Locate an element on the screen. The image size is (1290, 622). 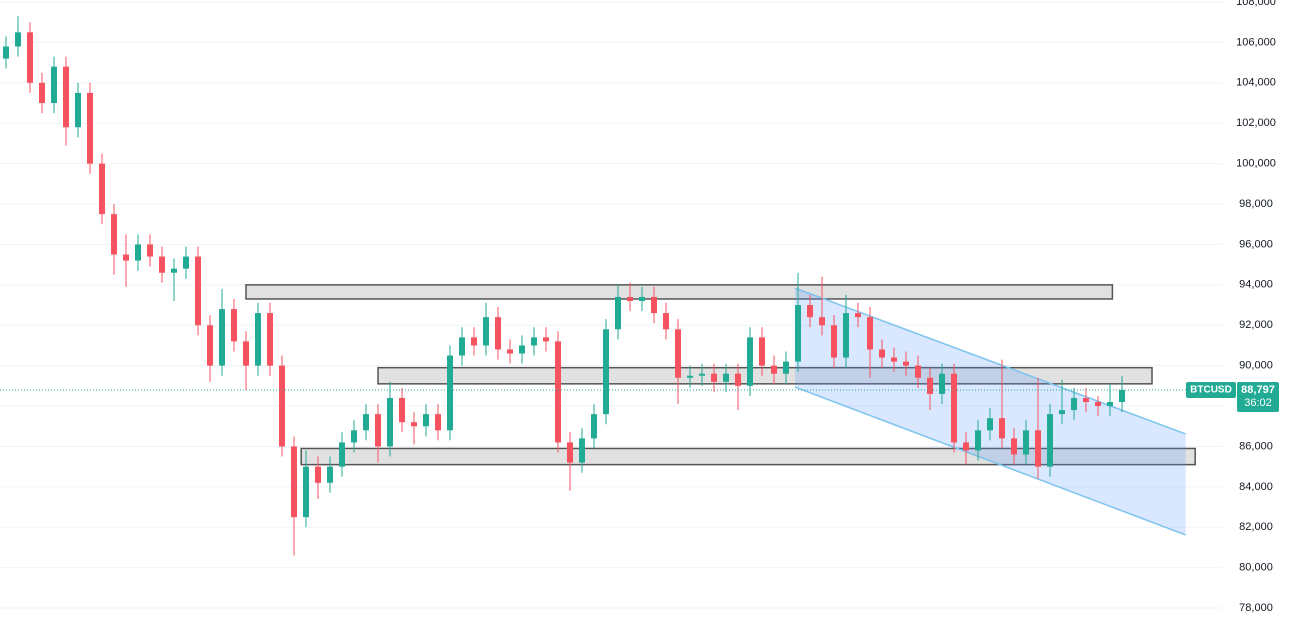
symbol-label: BTCUSD is located at coordinates (1211, 390).